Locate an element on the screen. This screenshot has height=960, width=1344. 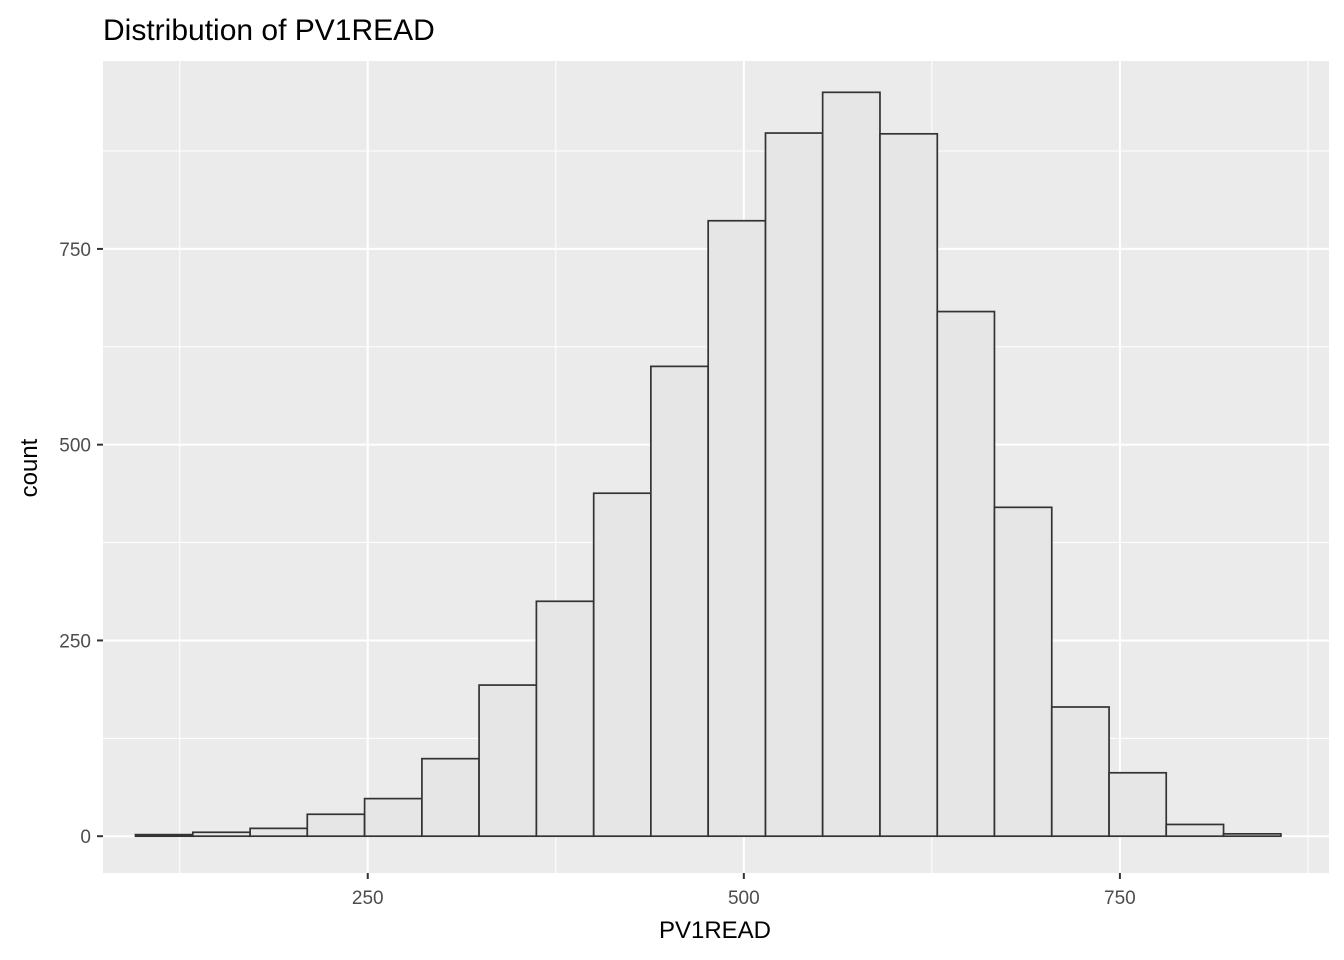
x-tick-label: 250 is located at coordinates (368, 898).